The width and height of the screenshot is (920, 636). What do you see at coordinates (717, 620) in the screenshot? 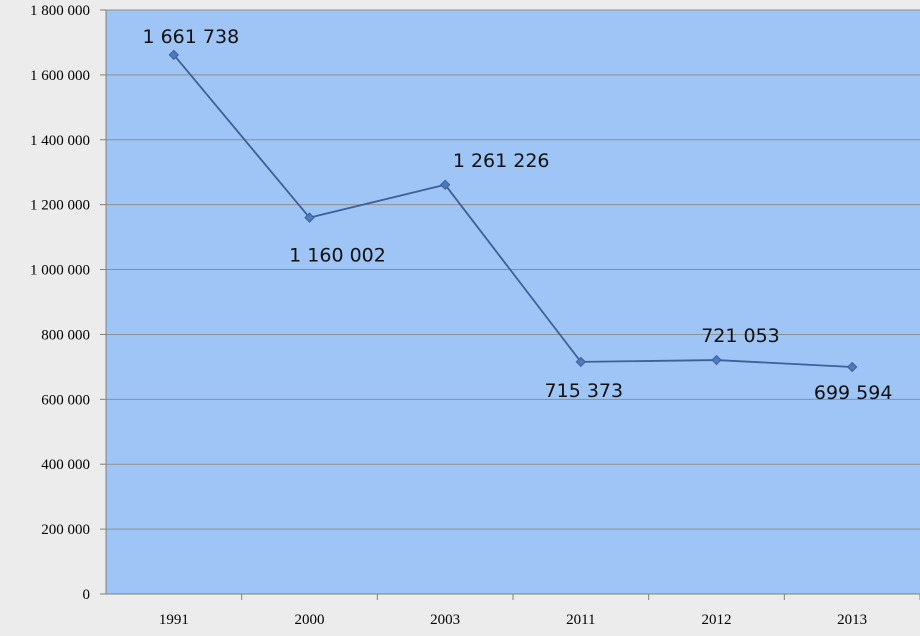
I see `x-tick-label: 2012` at bounding box center [717, 620].